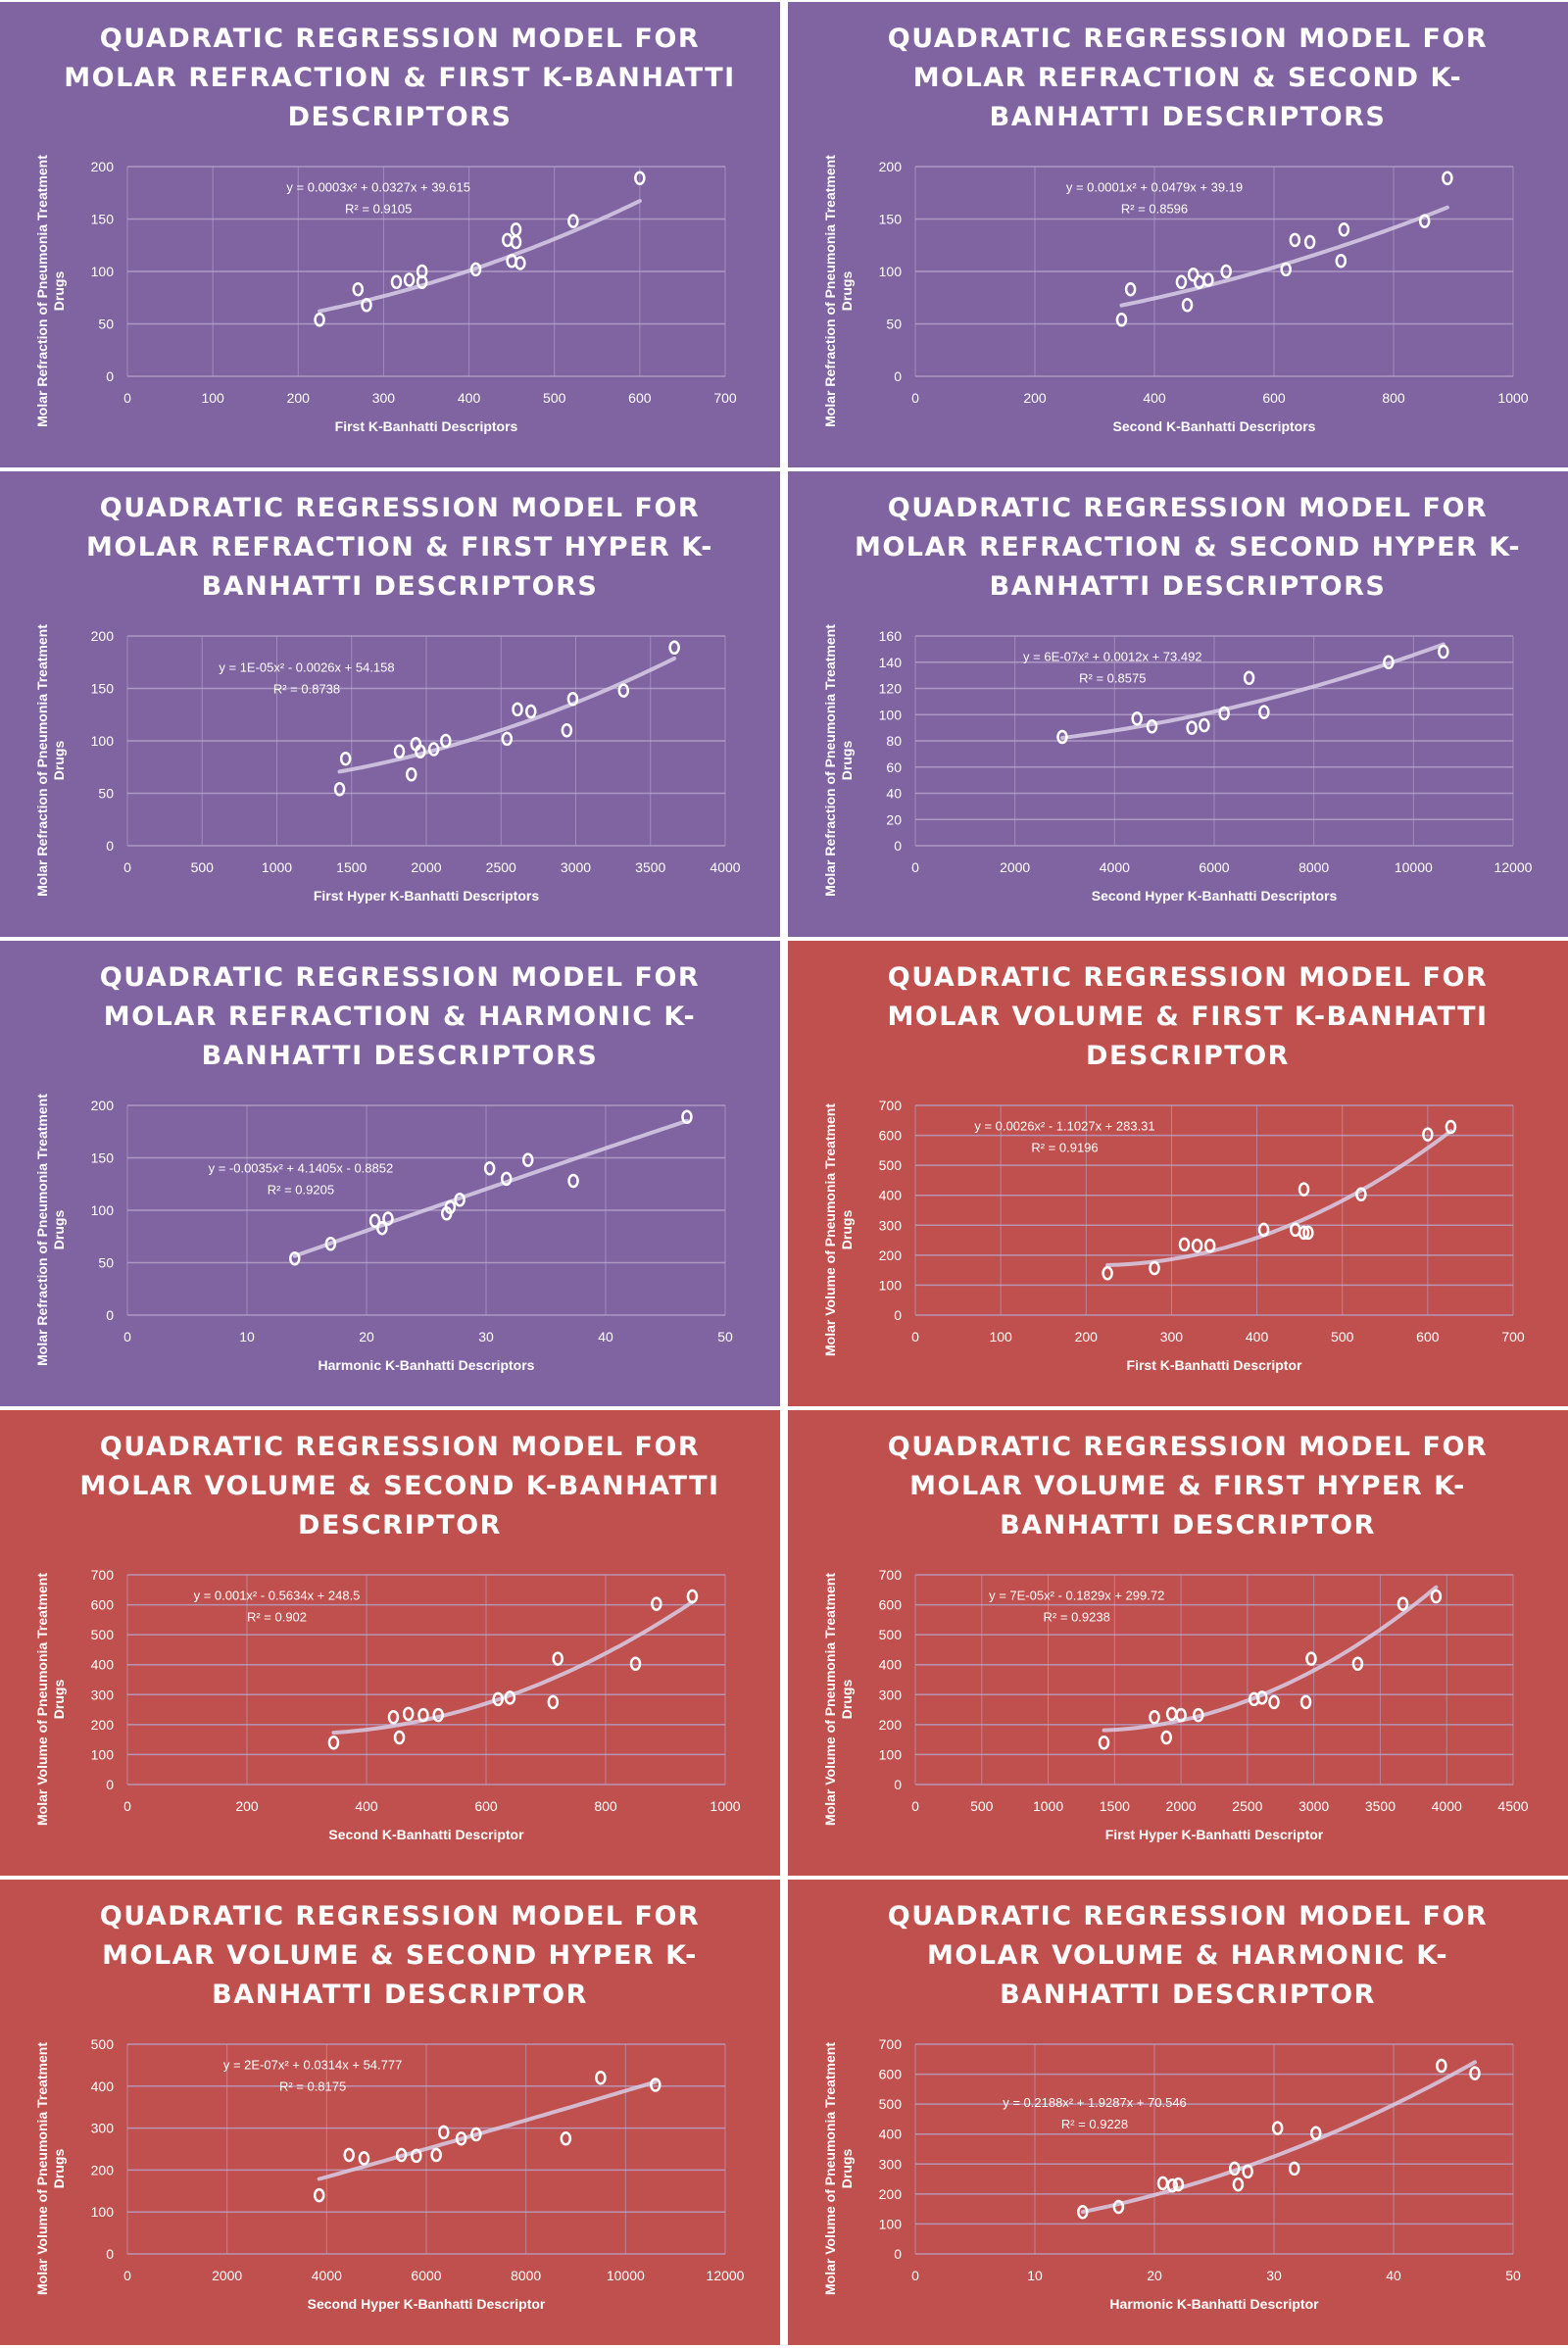 Image resolution: width=1568 pixels, height=2348 pixels. What do you see at coordinates (894, 741) in the screenshot?
I see `y-tick-label: 80` at bounding box center [894, 741].